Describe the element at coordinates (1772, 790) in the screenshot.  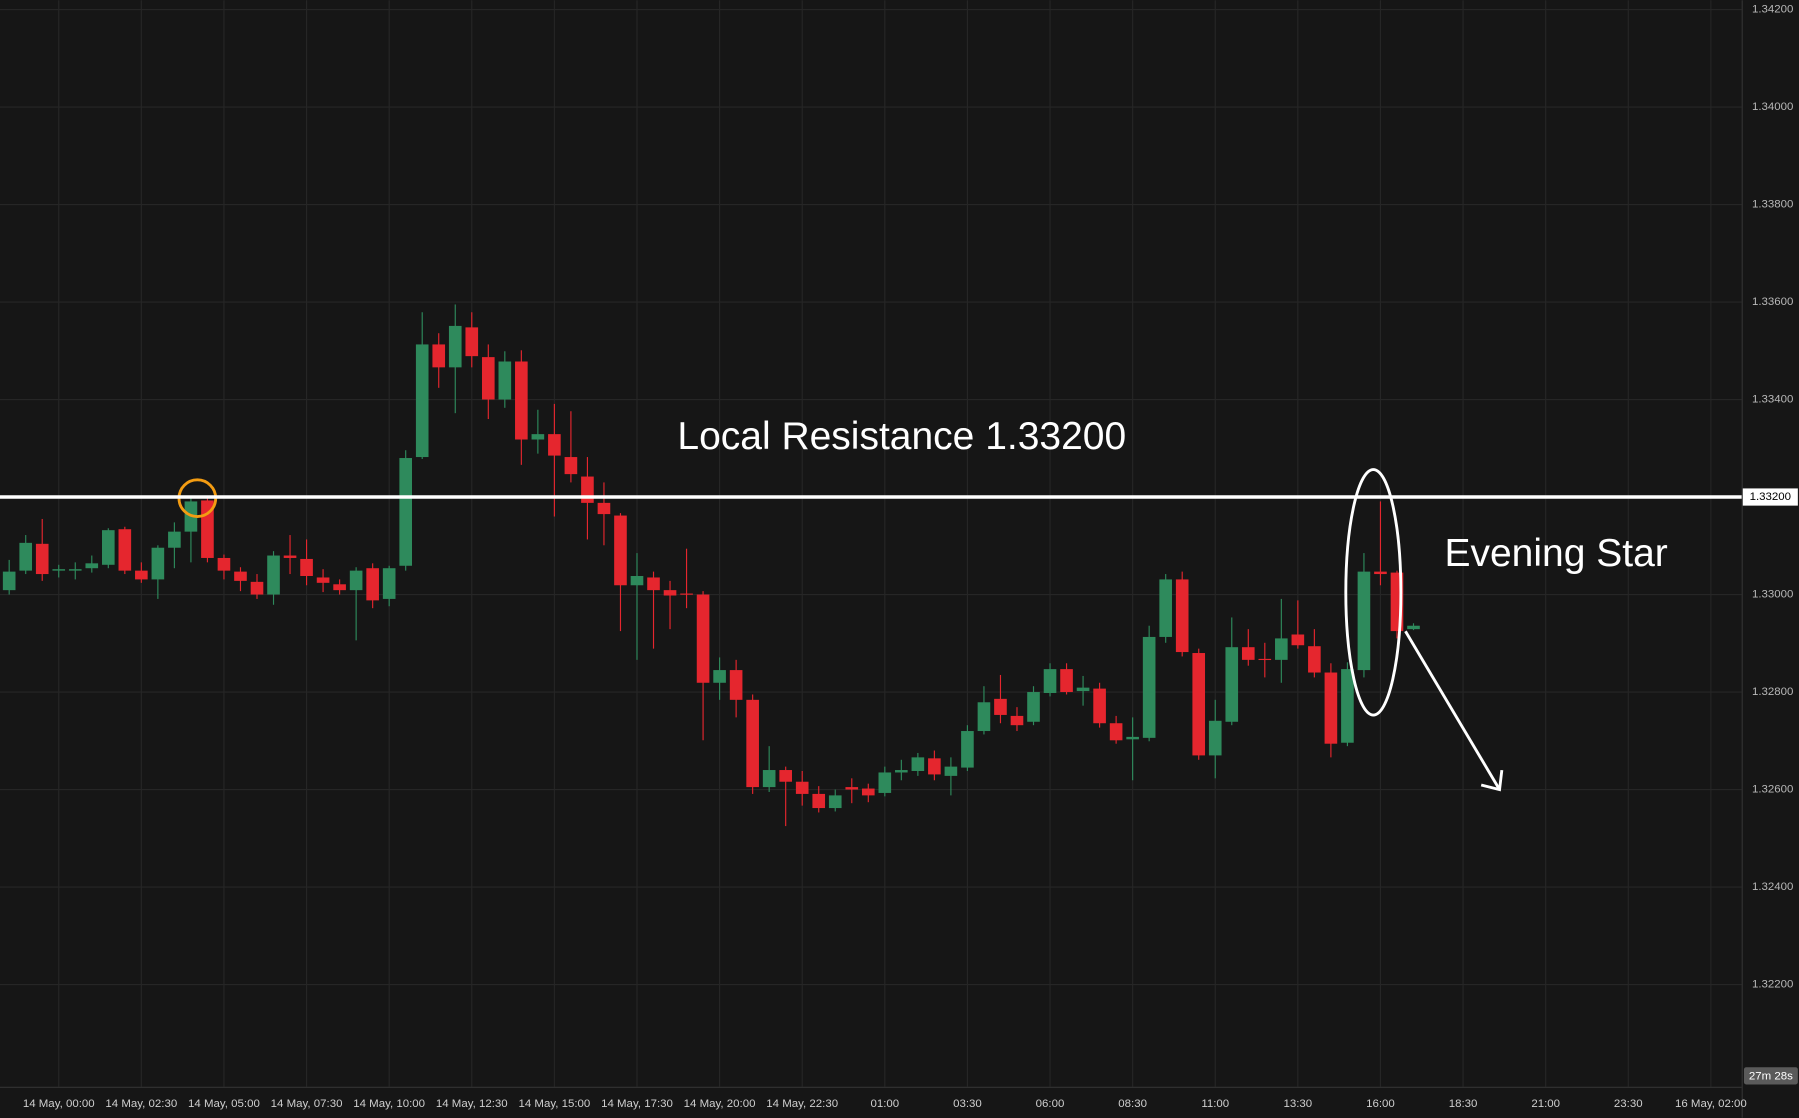
I see `y-tick-label: 1.32600` at that location.